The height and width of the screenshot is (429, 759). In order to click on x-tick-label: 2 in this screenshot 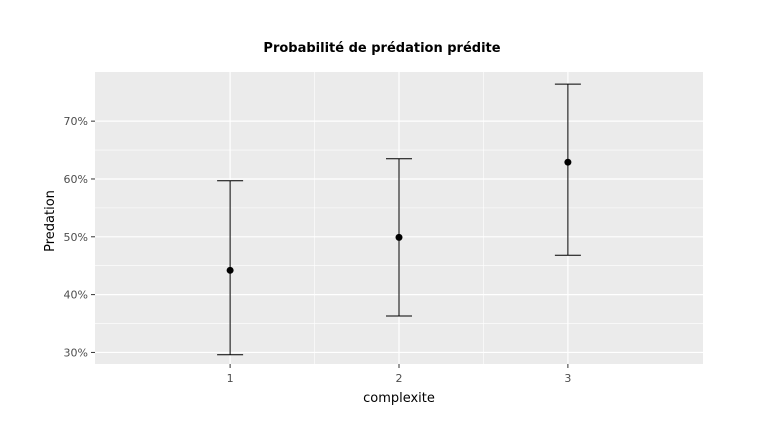, I will do `click(399, 378)`.